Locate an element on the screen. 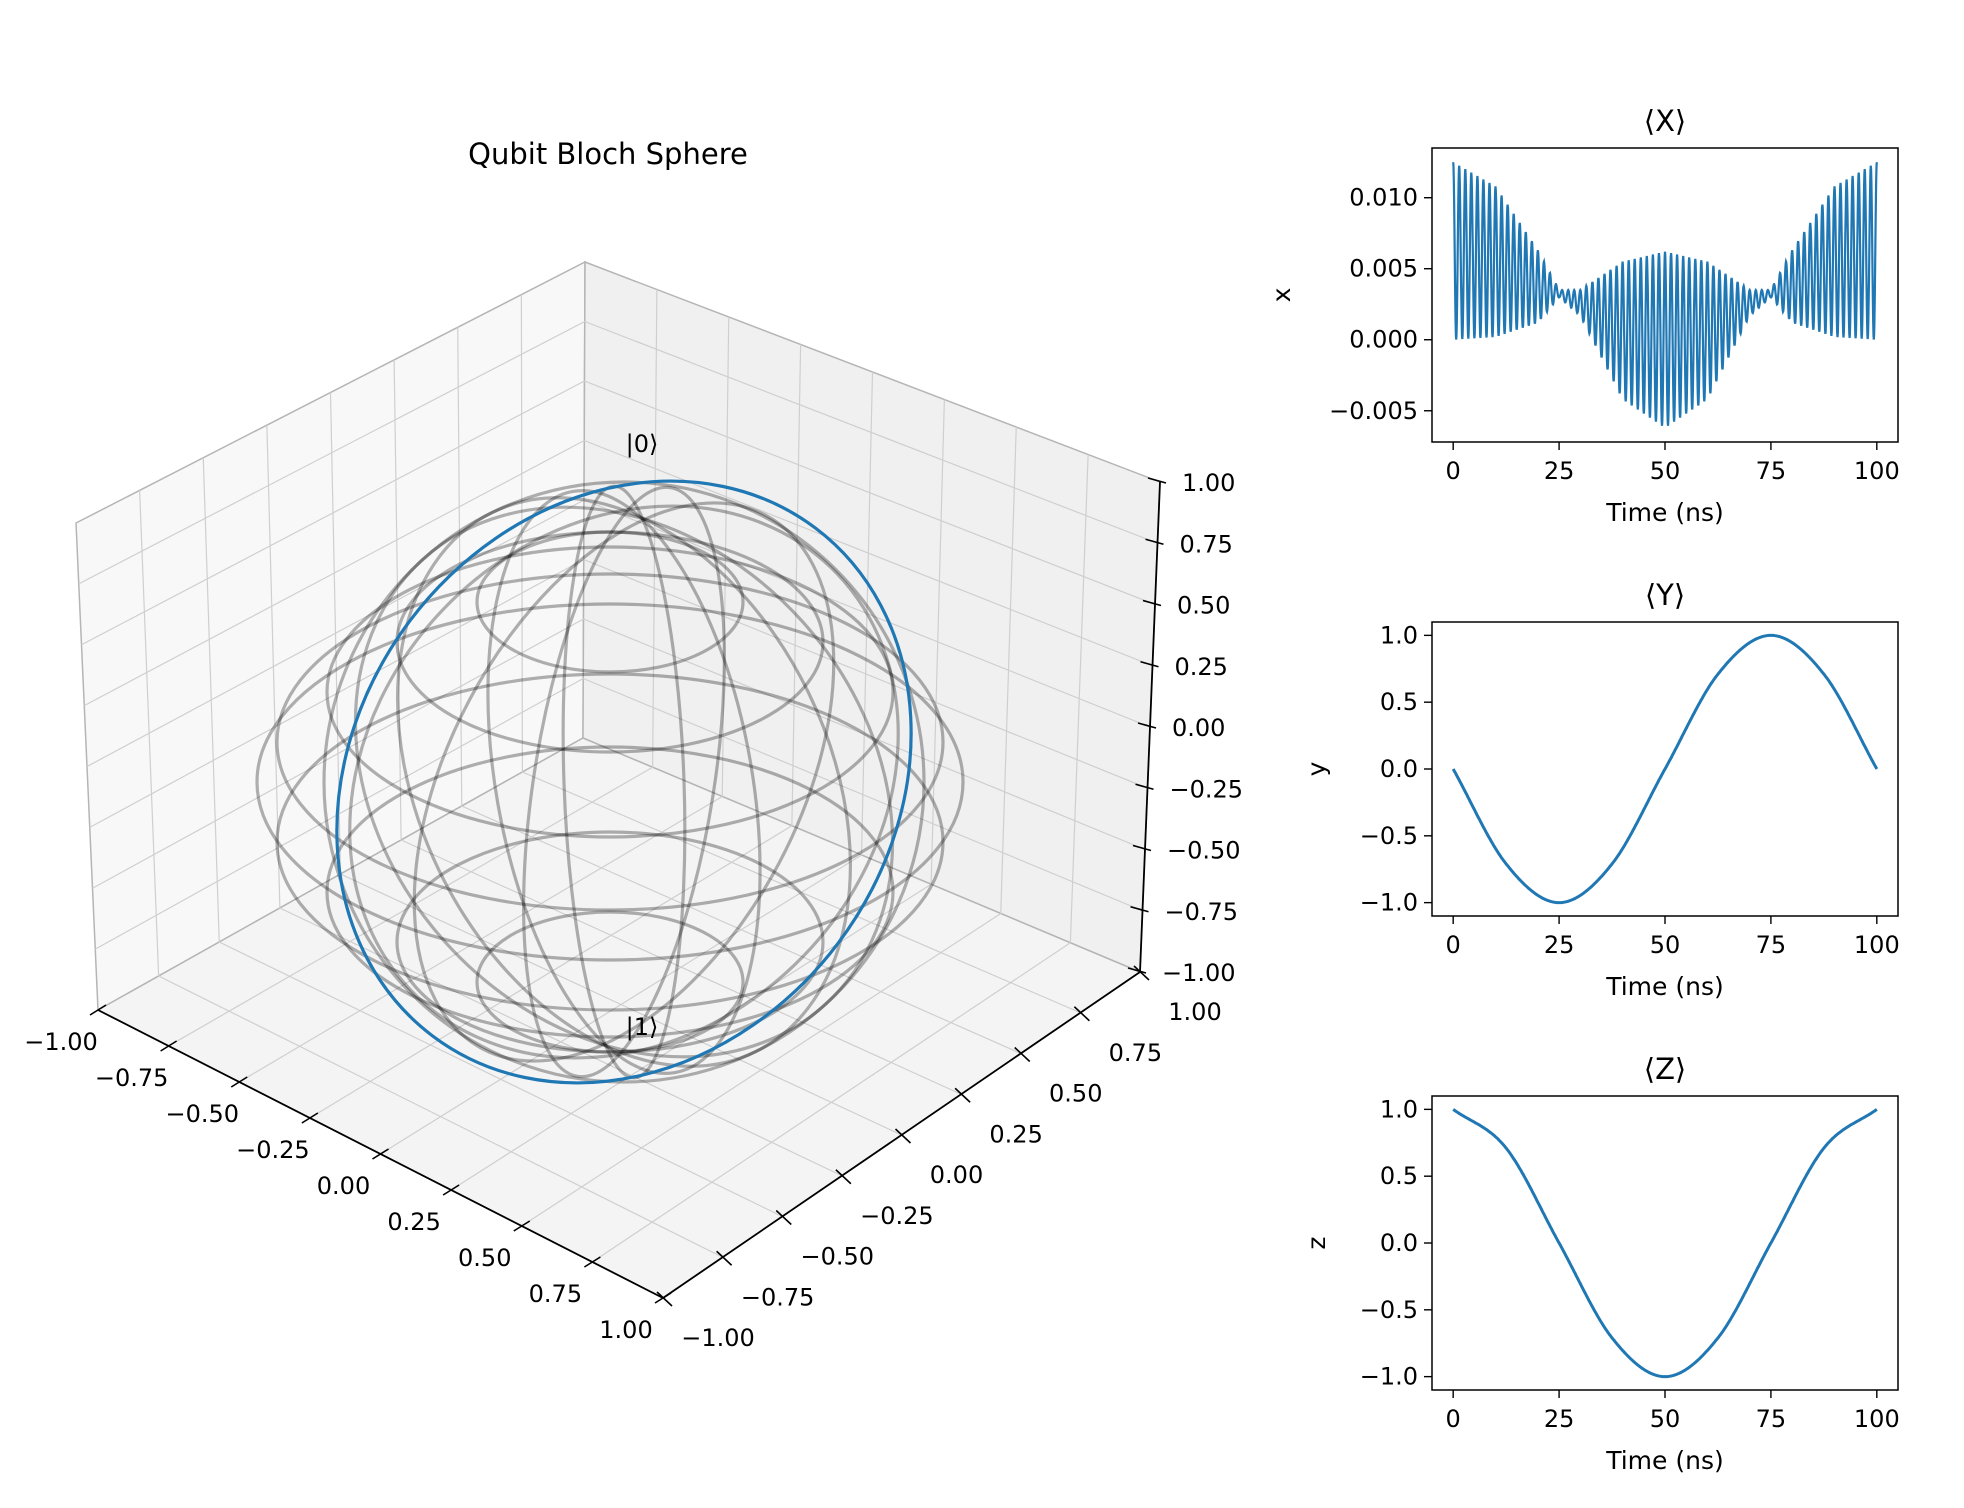  x-panel-series is located at coordinates (1665, 294).